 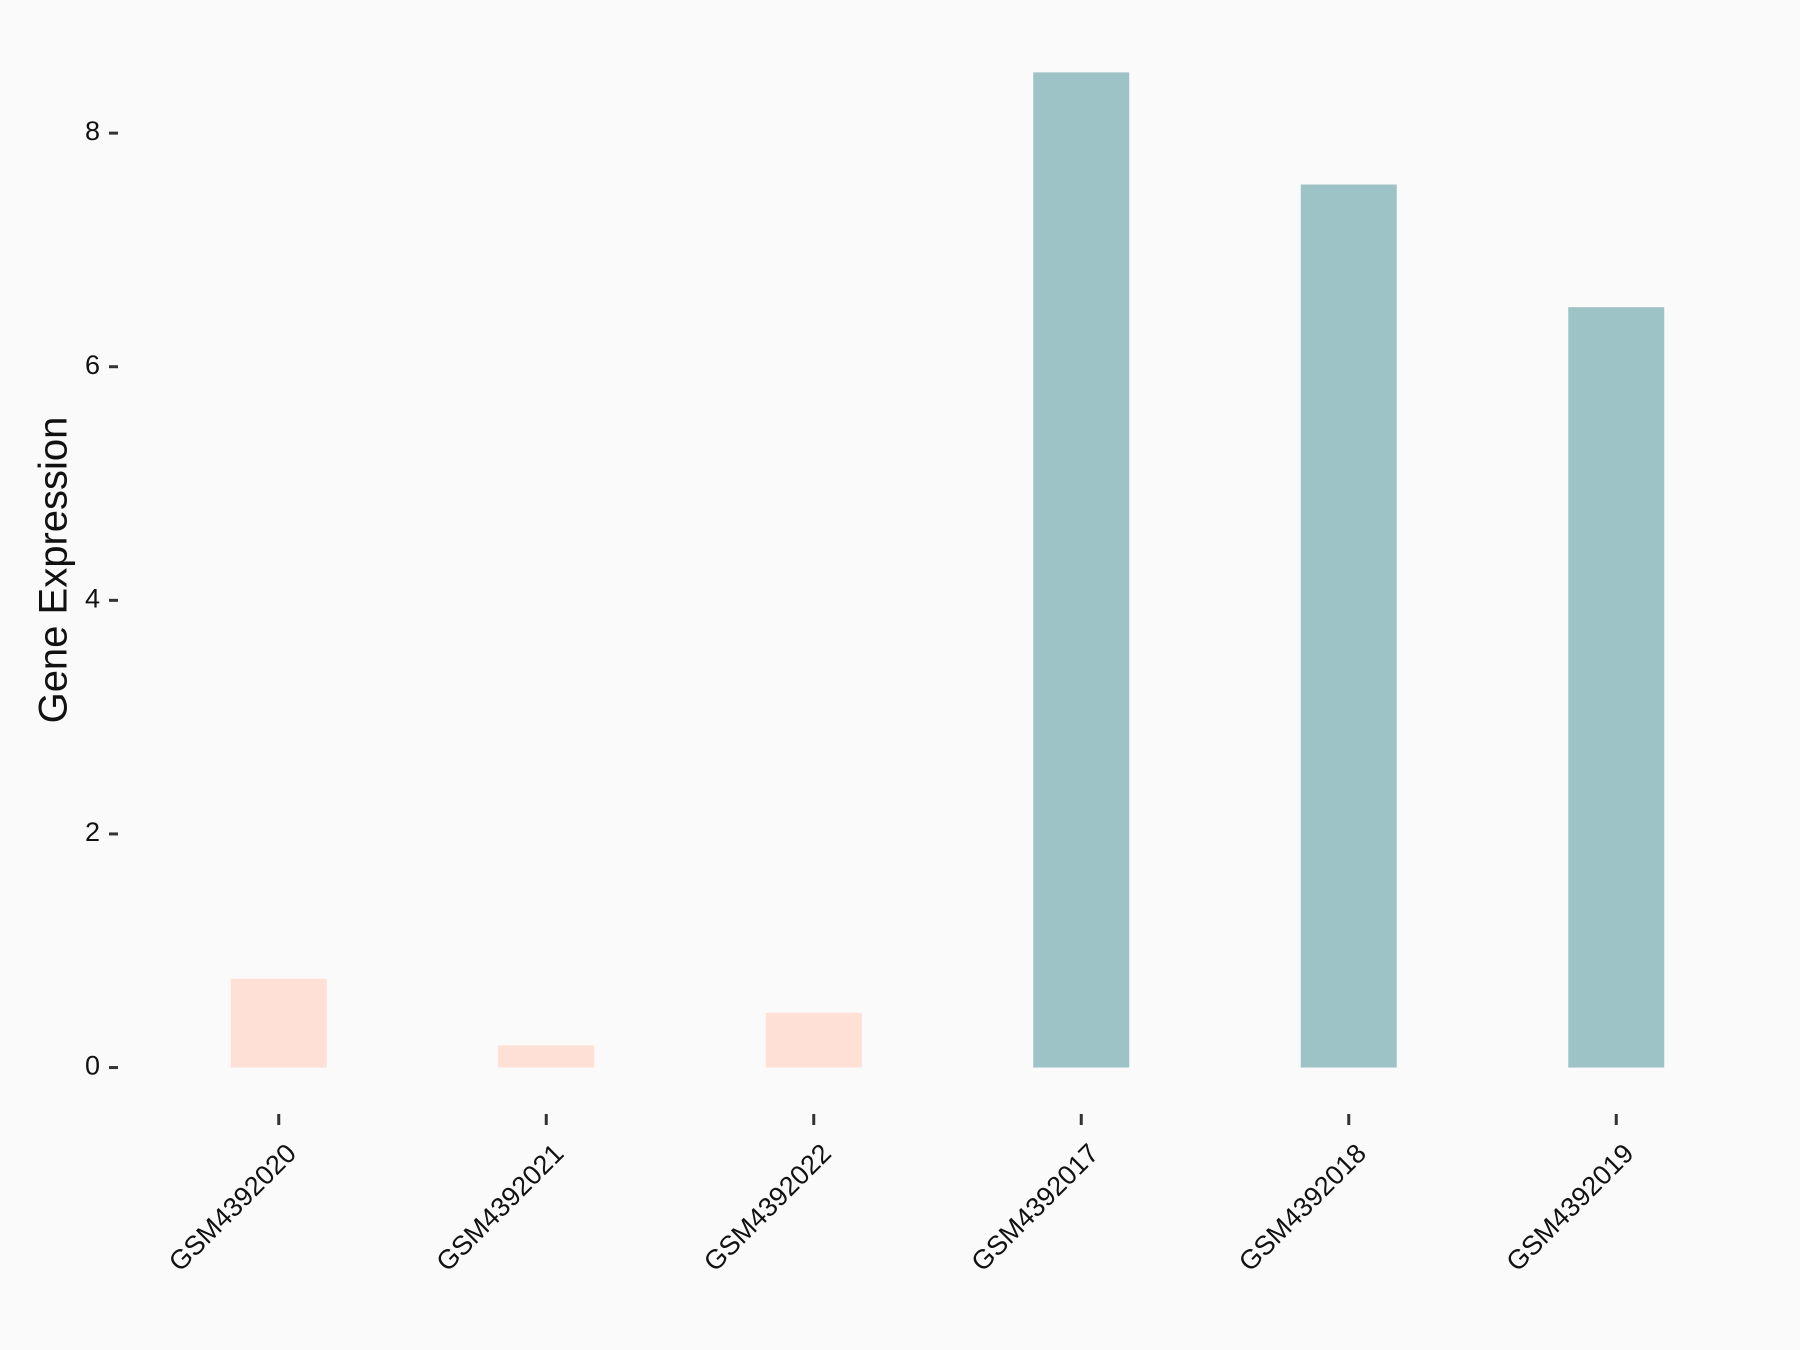 What do you see at coordinates (54, 570) in the screenshot?
I see `y-axis-title: Gene Expression` at bounding box center [54, 570].